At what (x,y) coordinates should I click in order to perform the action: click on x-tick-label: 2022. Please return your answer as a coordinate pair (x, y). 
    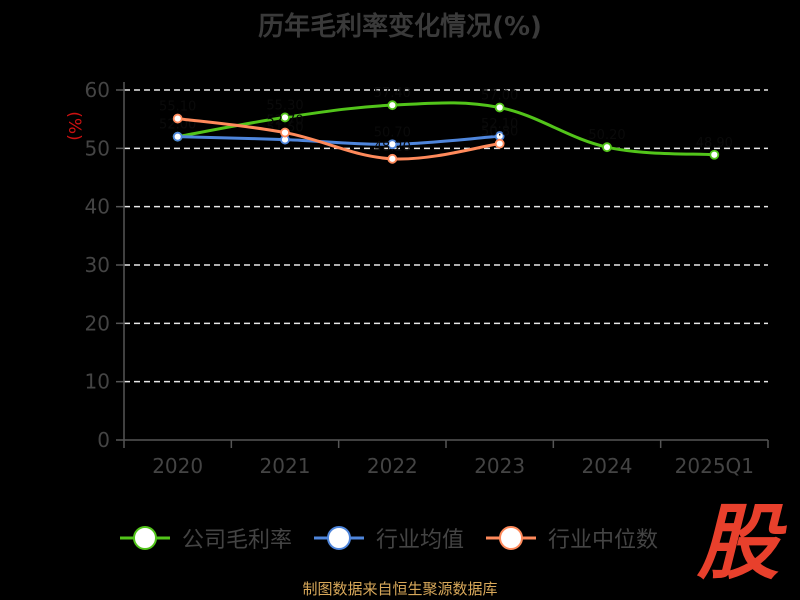
    Looking at the image, I should click on (392, 466).